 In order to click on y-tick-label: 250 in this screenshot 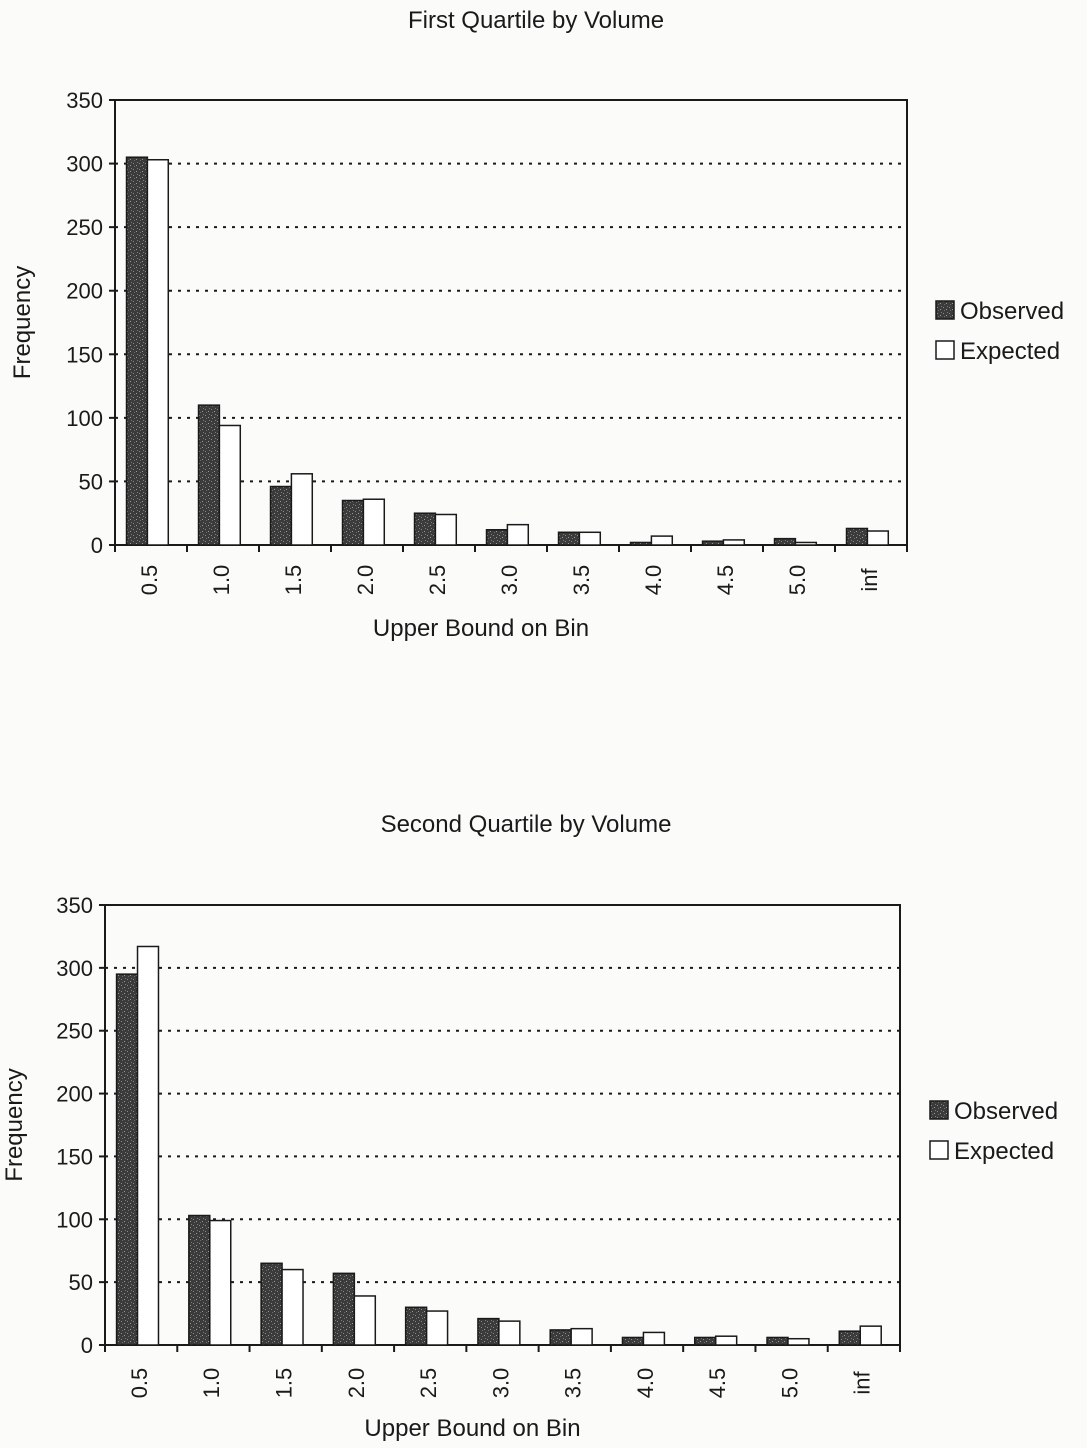, I will do `click(74, 1031)`.